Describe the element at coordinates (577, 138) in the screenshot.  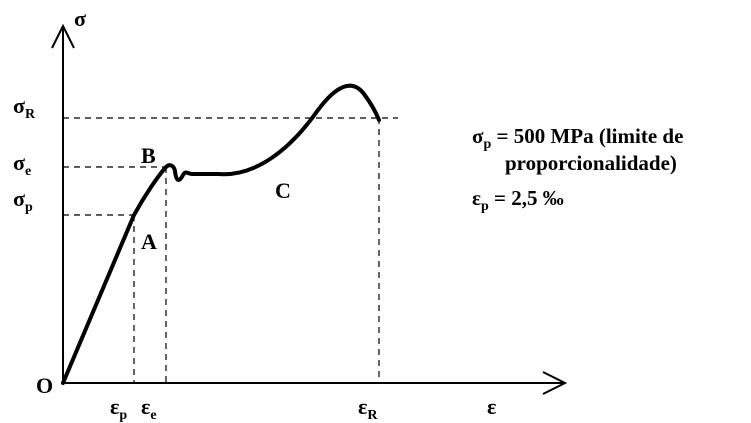
I see `note-sigma-p: σp = 500 MPa (limite de` at that location.